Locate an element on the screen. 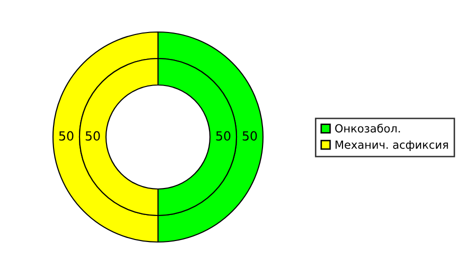 This screenshot has width=456, height=275. legend-label: Онкозабол. is located at coordinates (367, 128).